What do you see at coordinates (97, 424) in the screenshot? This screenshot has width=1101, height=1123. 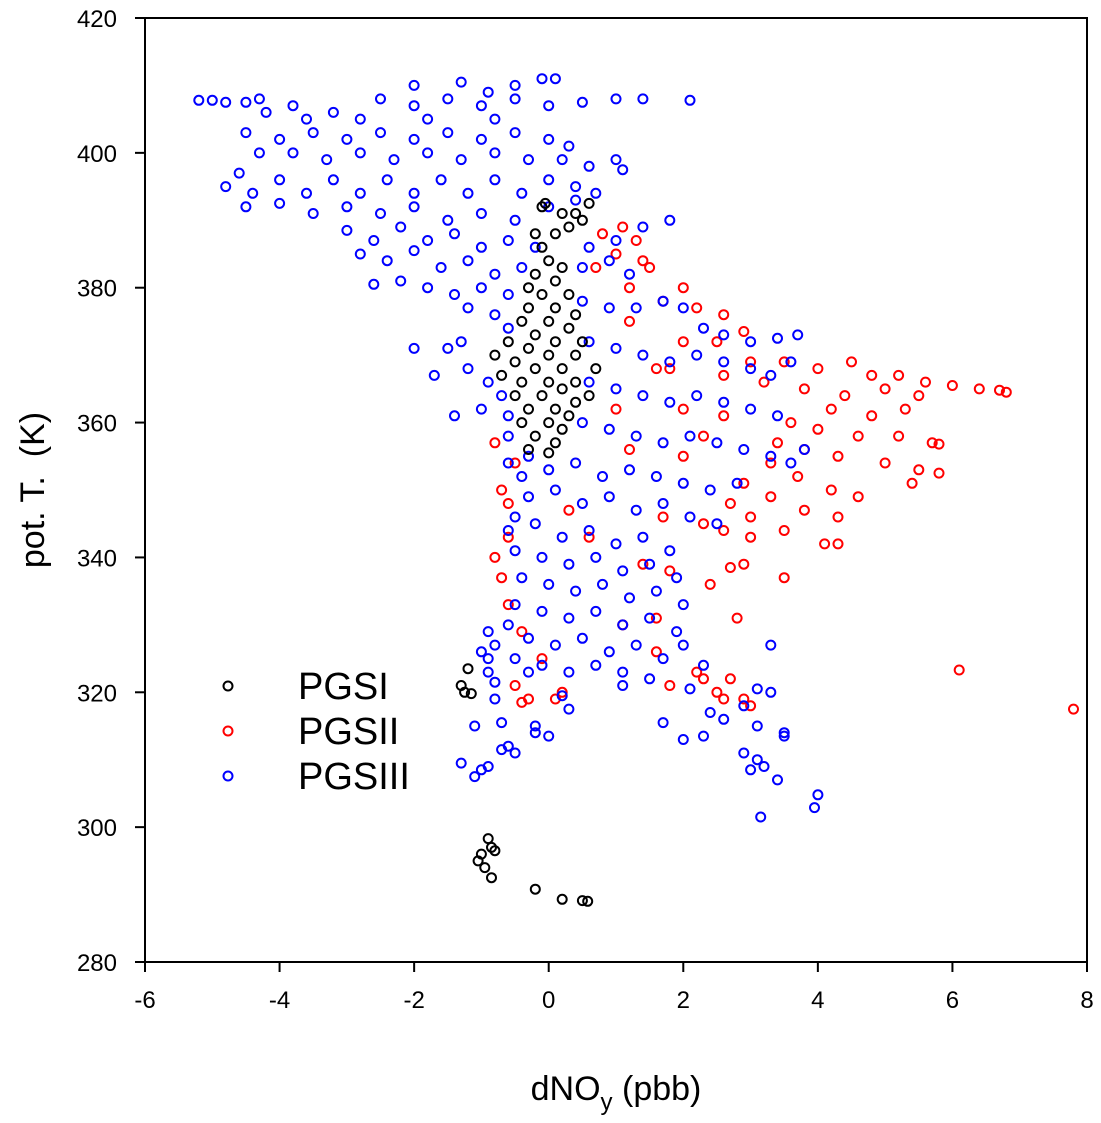 I see `y-tick-label: 360` at bounding box center [97, 424].